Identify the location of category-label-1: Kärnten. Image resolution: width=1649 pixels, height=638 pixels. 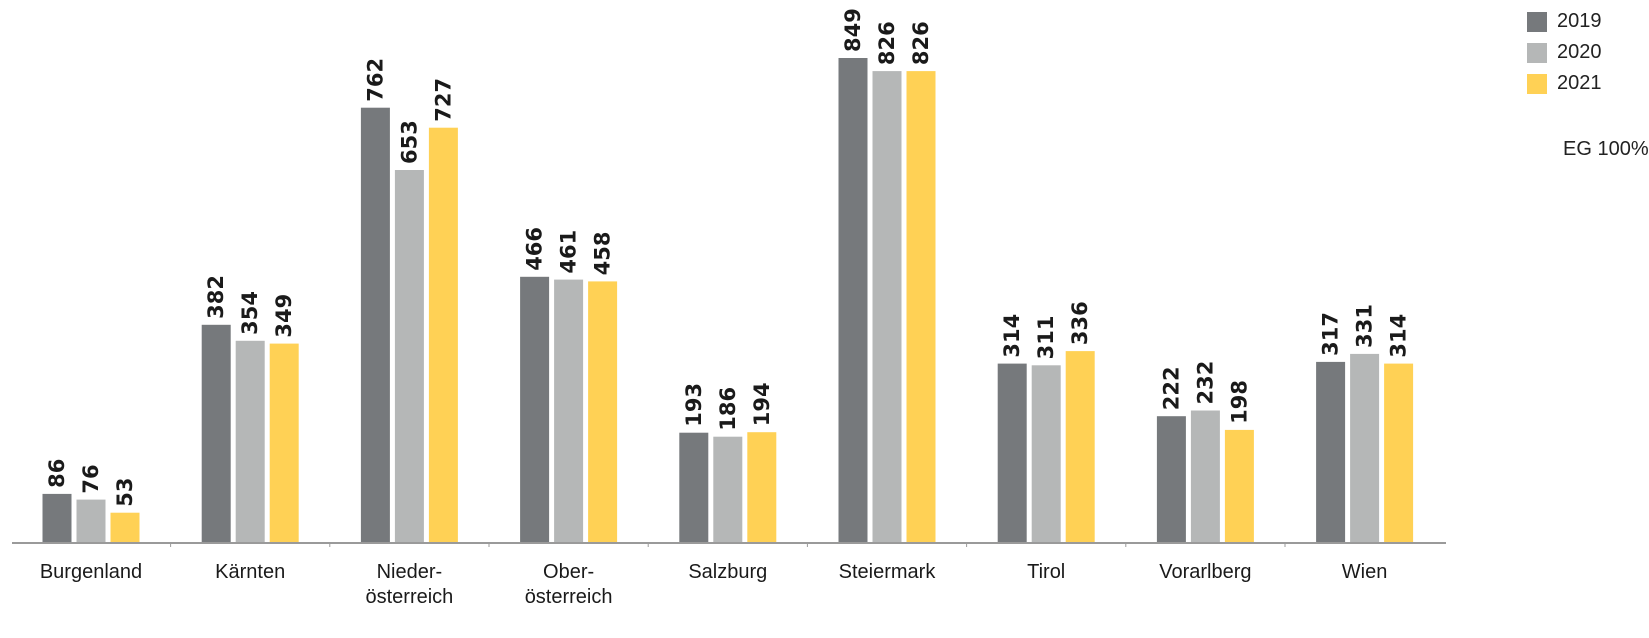
(250, 572).